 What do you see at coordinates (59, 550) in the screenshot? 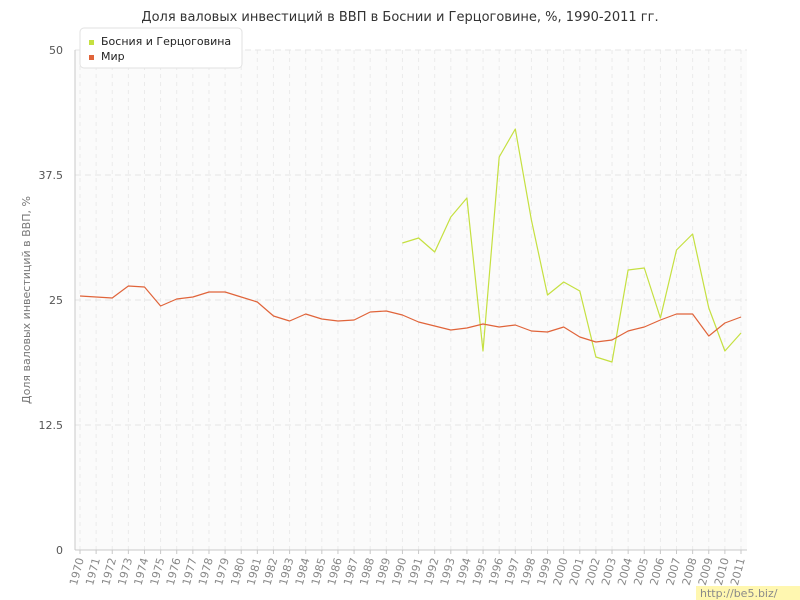
I see `y-tick-label: 0` at bounding box center [59, 550].